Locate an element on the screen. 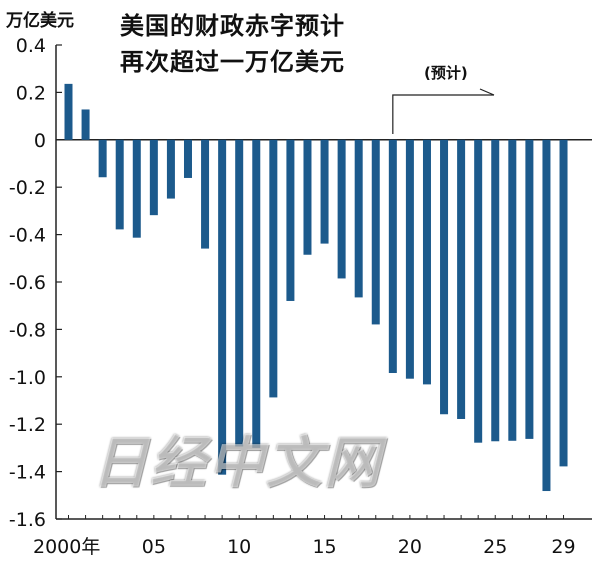 The width and height of the screenshot is (600, 563). chart-title-line-2: 再次超过一万亿美元 is located at coordinates (232, 62).